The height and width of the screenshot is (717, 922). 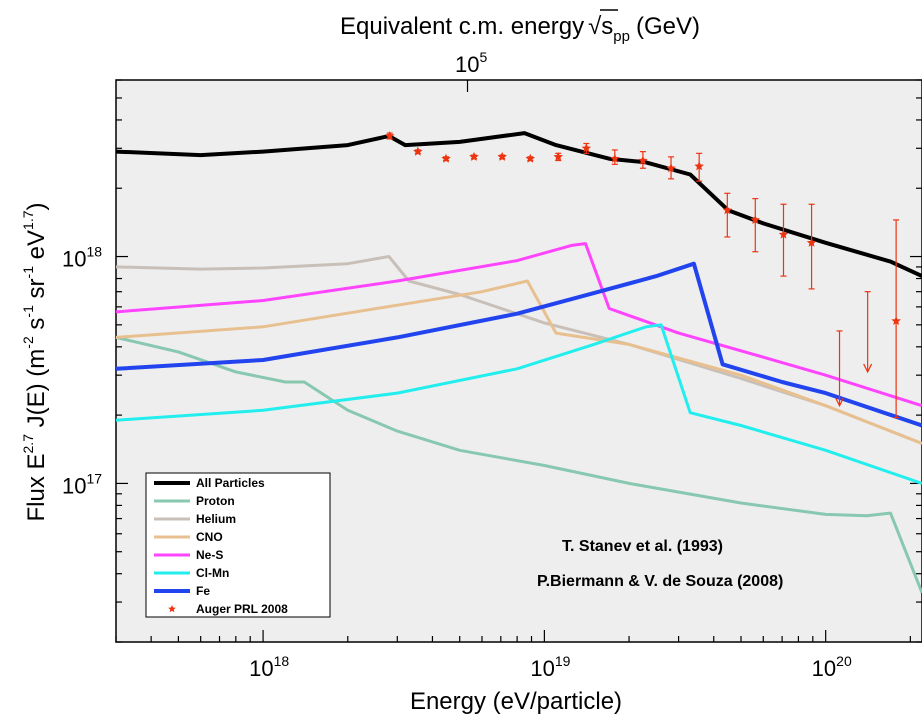 I want to click on top-axis-title: Equivalent c.m. energy √spp (GeV), so click(x=520, y=29).